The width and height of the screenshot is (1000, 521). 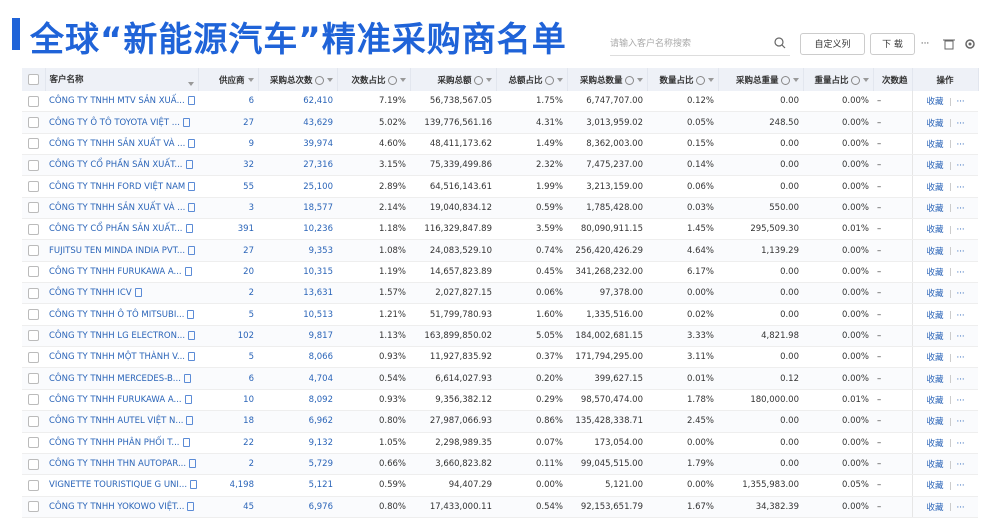 I want to click on cell-value: 5, so click(x=251, y=357).